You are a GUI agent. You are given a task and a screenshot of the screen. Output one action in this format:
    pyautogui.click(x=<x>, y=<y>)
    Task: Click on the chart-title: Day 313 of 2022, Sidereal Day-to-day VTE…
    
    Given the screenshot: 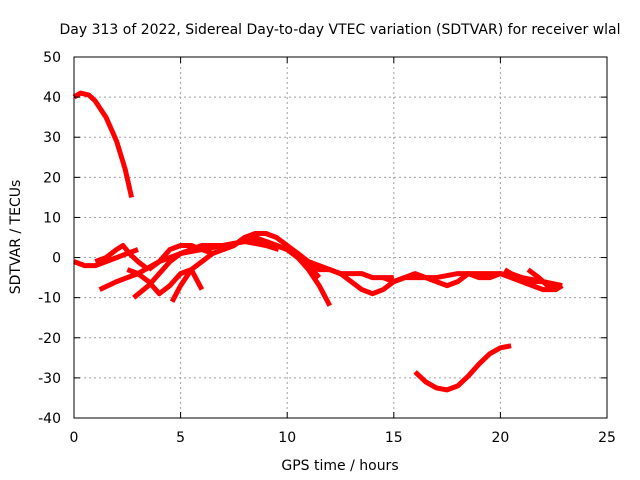 What is the action you would take?
    pyautogui.click(x=339, y=30)
    